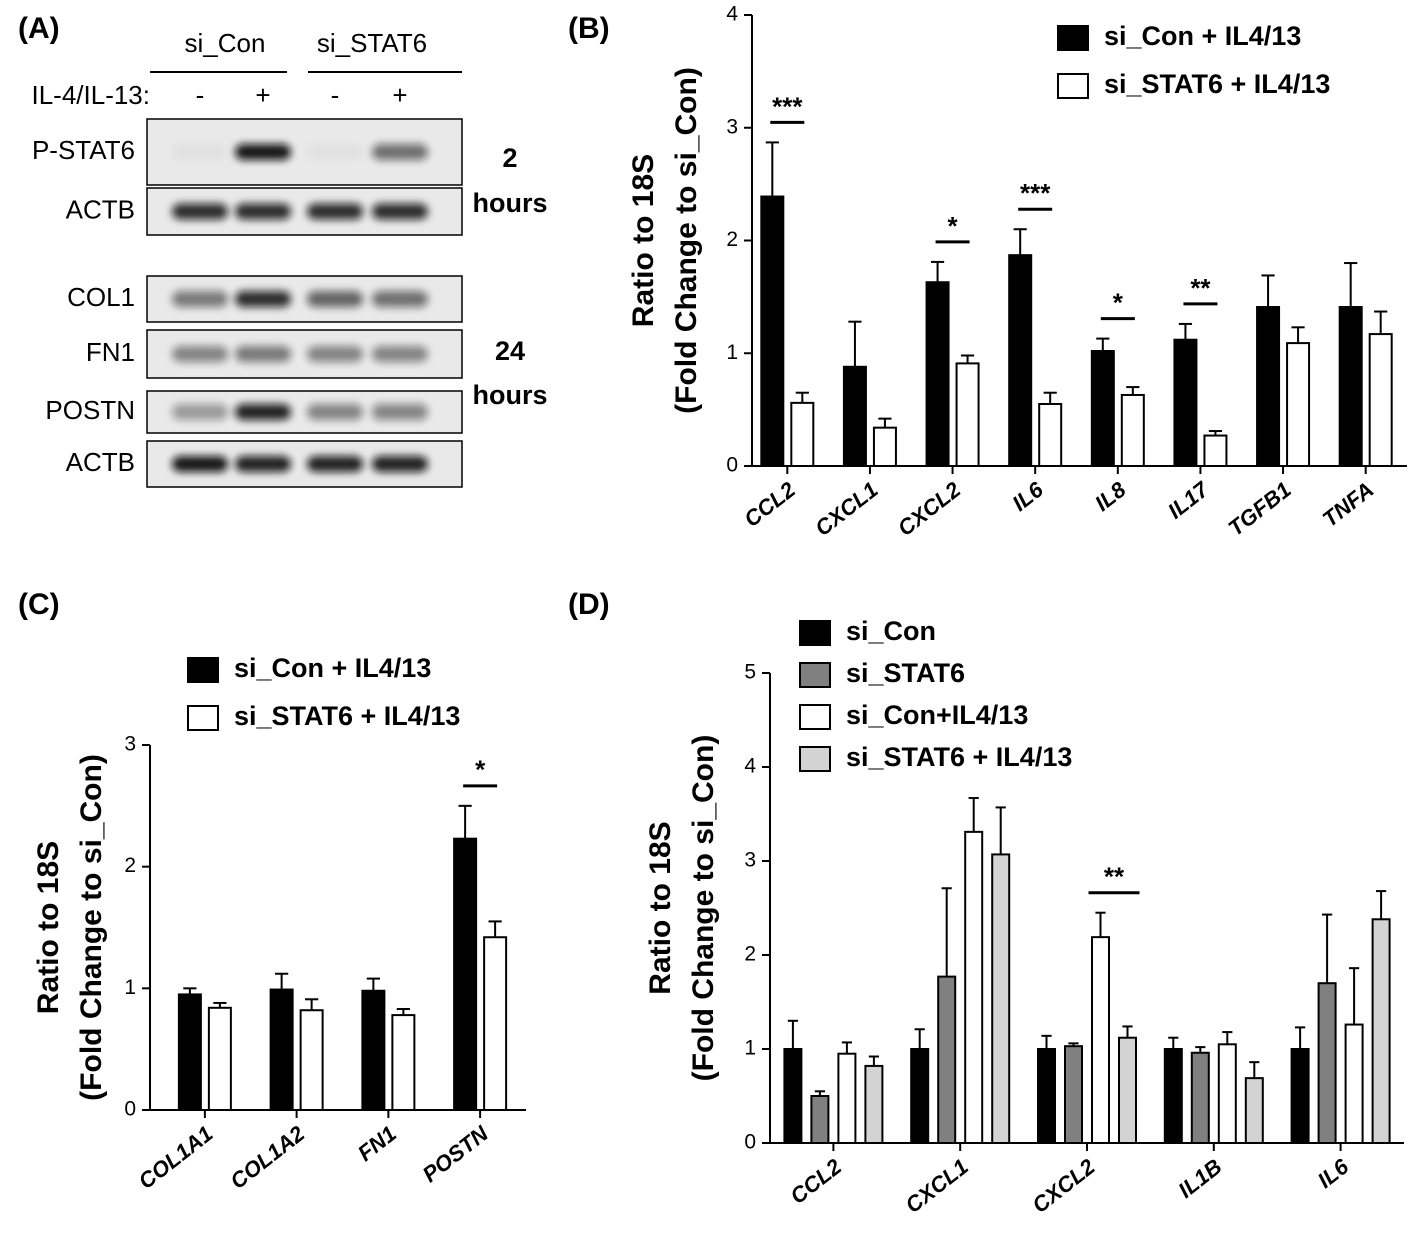 The height and width of the screenshot is (1249, 1428). Describe the element at coordinates (905, 673) in the screenshot. I see `legend-label: si_STAT6` at that location.